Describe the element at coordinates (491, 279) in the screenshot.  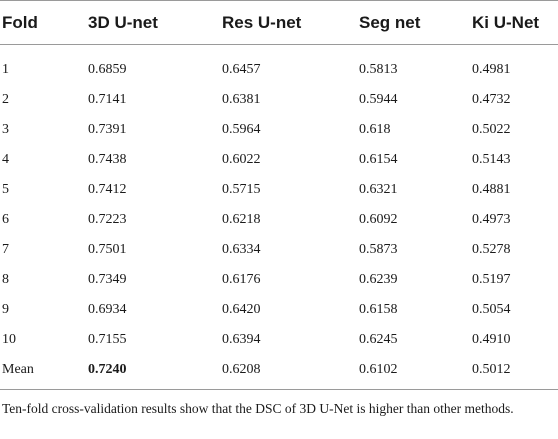
I see `ki-unet-cell: 0.5197` at that location.